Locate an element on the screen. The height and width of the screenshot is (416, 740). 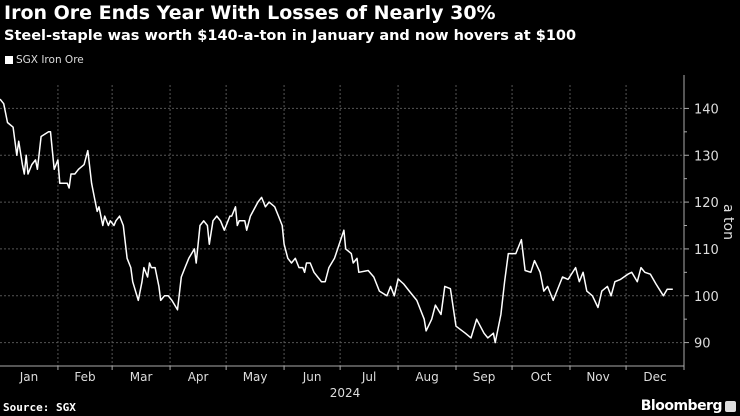
bloomberg-icon is located at coordinates (730, 406).